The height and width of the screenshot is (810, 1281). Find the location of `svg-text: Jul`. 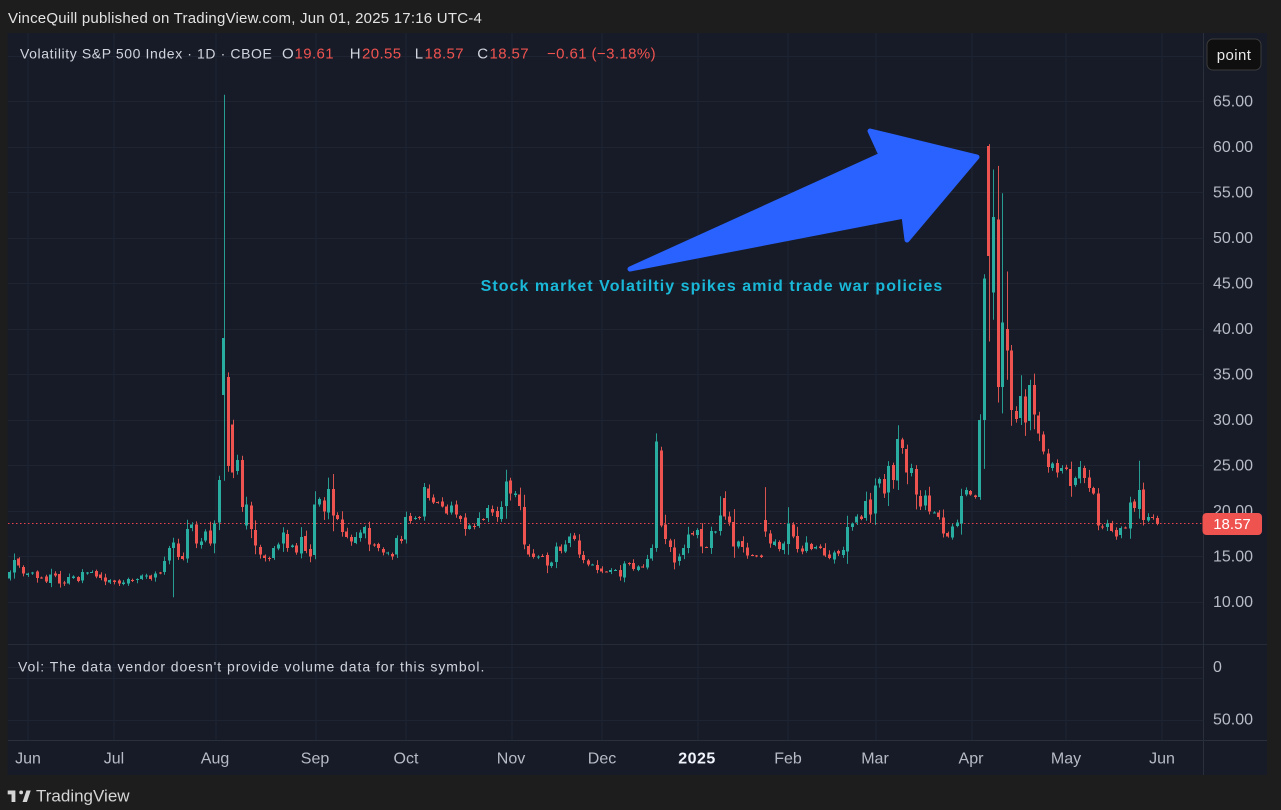

svg-text: Jul is located at coordinates (114, 759).